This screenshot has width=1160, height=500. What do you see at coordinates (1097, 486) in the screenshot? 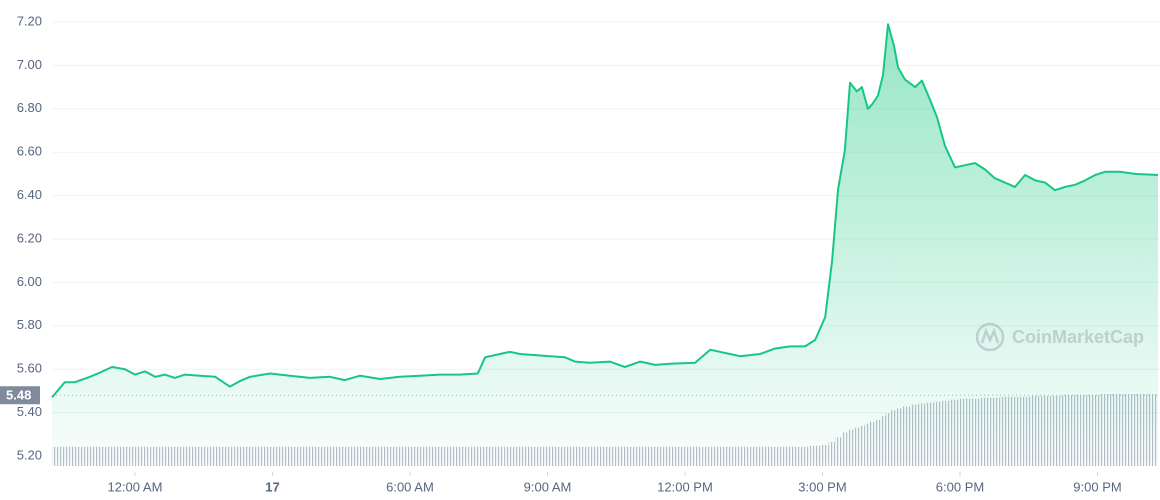
I see `x-tick-label: 9:00 PM` at bounding box center [1097, 486].